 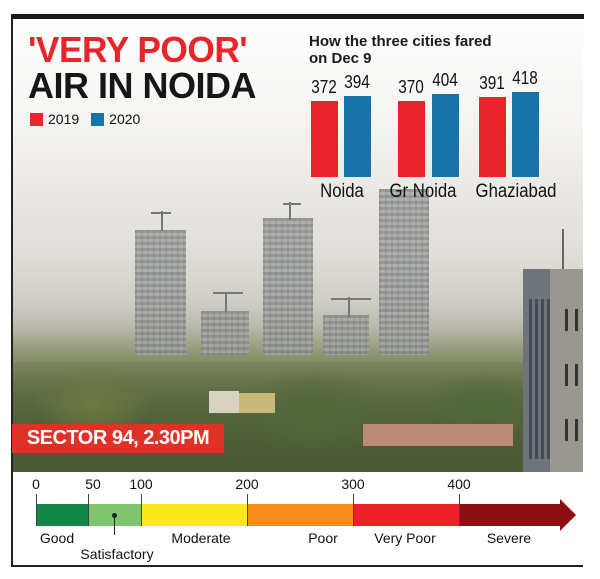 I want to click on band-label-satisfactory: Satisfactory, so click(x=117, y=554).